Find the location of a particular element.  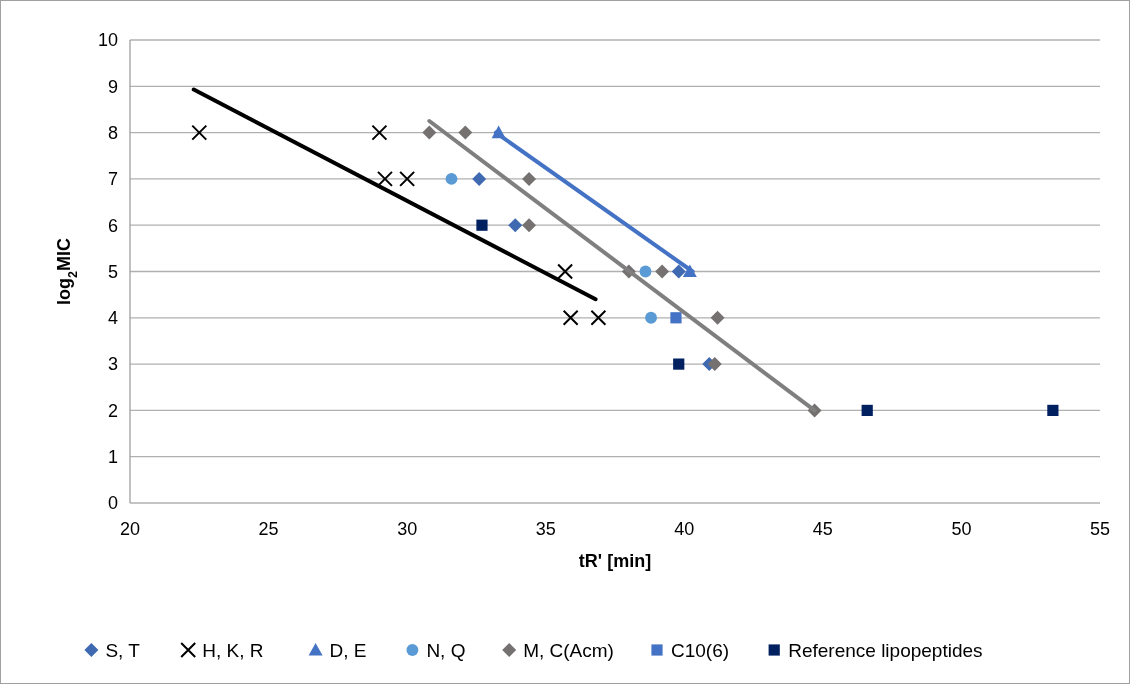

y-tick-label: 10 is located at coordinates (107, 40).